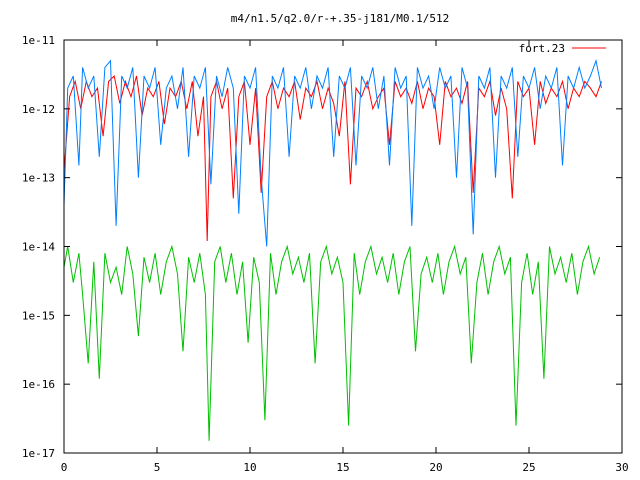  What do you see at coordinates (542, 48) in the screenshot?
I see `legend-label: fort.23` at bounding box center [542, 48].